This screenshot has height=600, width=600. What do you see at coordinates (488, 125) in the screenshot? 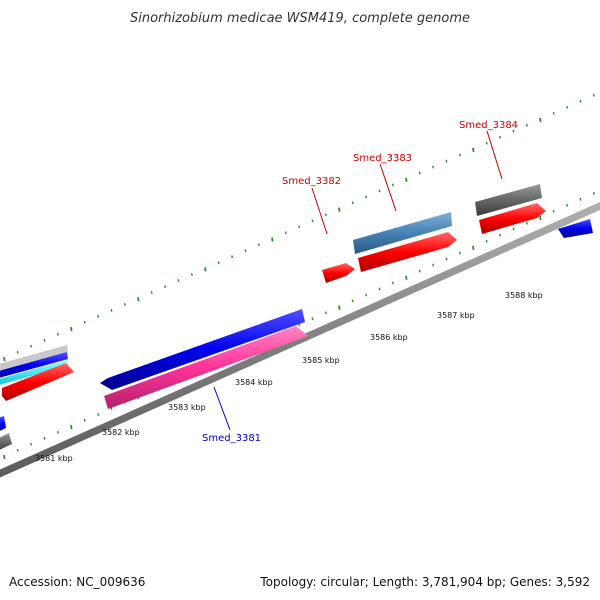
I see `gene-label-smed-3384: Smed_3384` at bounding box center [488, 125].